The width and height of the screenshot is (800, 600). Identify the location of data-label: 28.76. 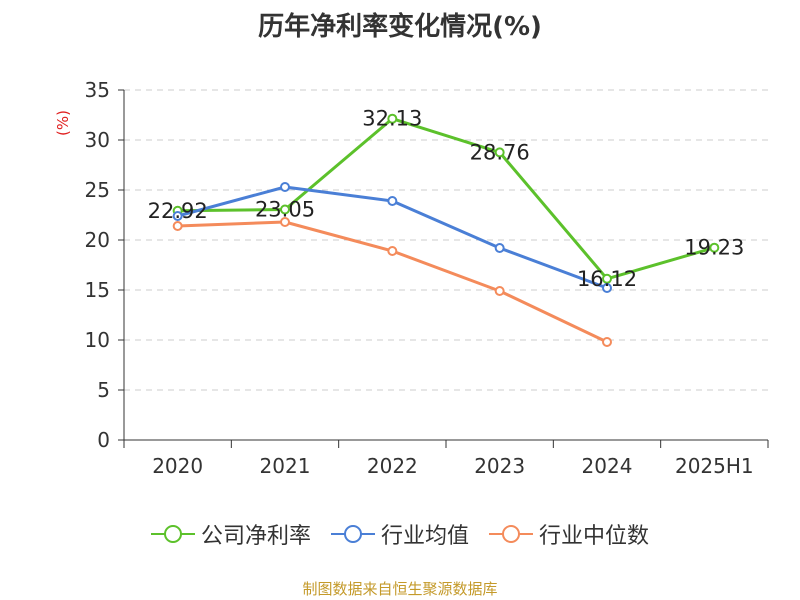
(500, 152).